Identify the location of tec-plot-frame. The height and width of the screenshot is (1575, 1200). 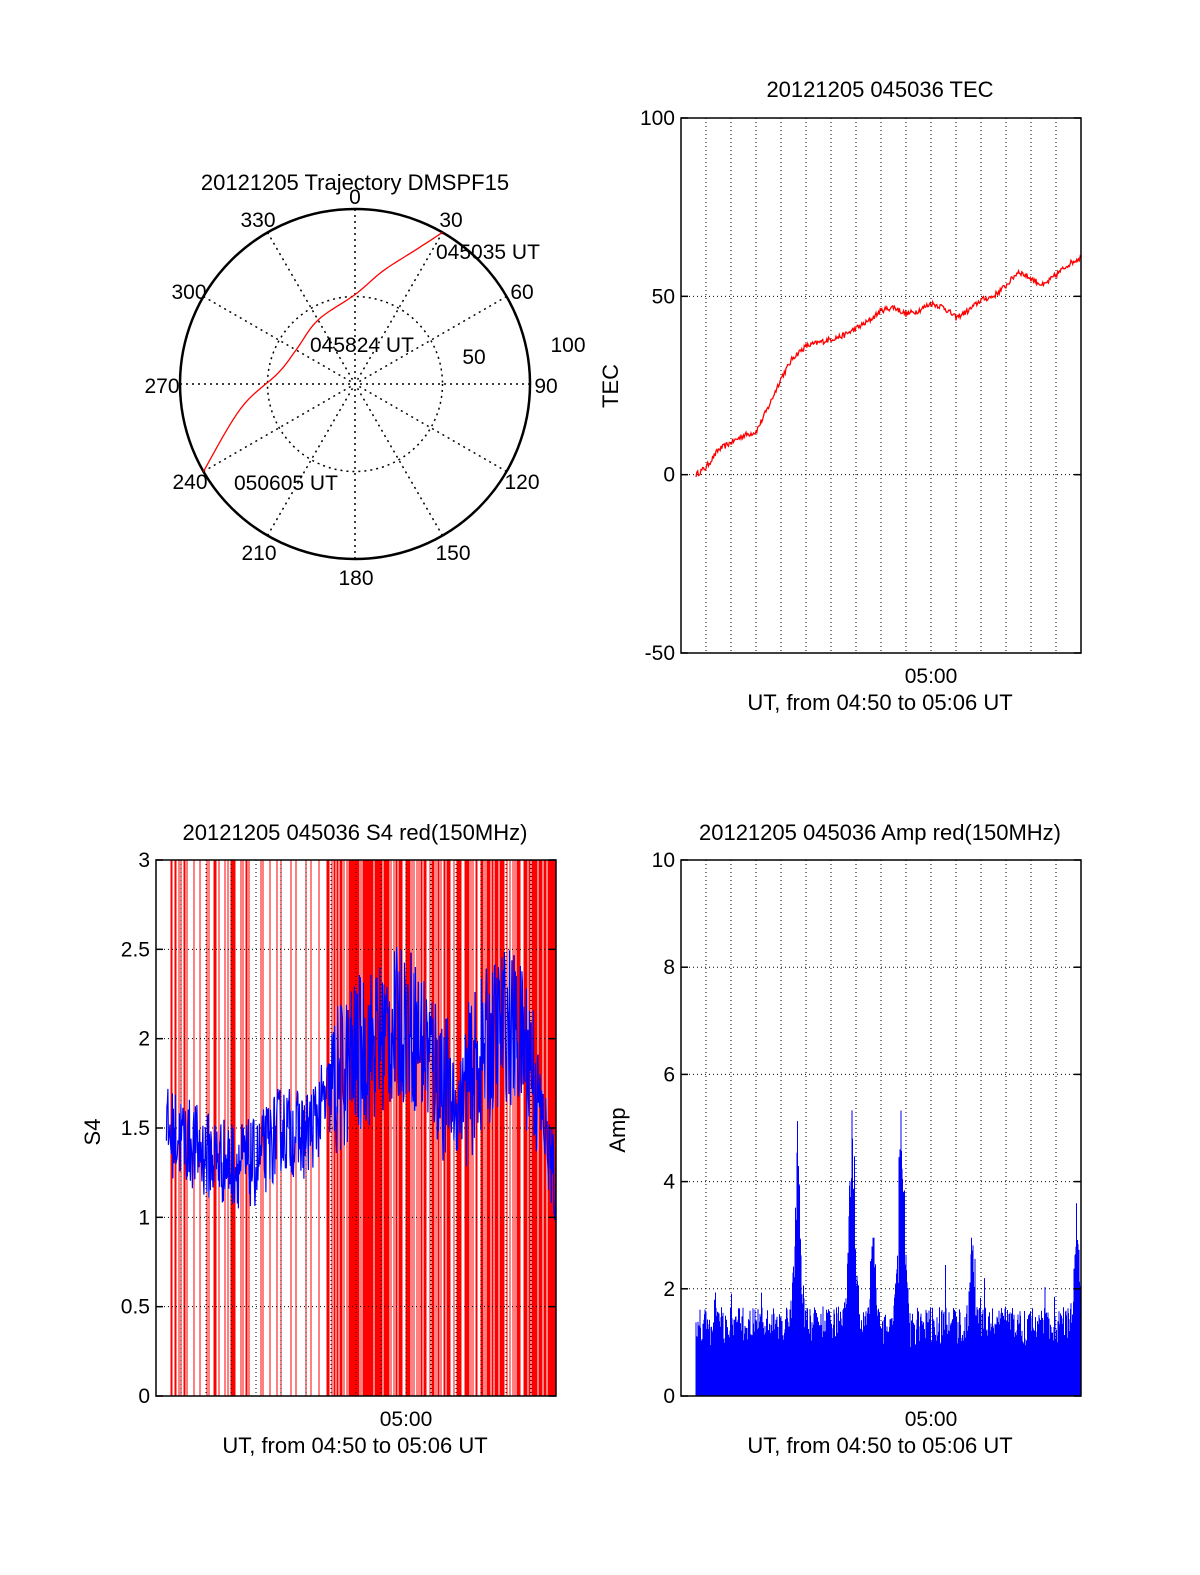
(881, 385).